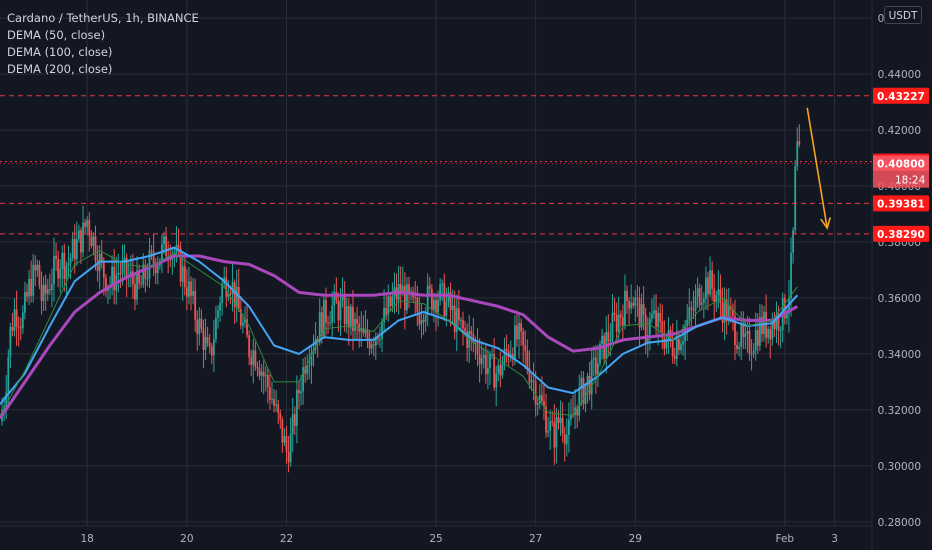 Image resolution: width=932 pixels, height=550 pixels. I want to click on price-level-tag, so click(901, 233).